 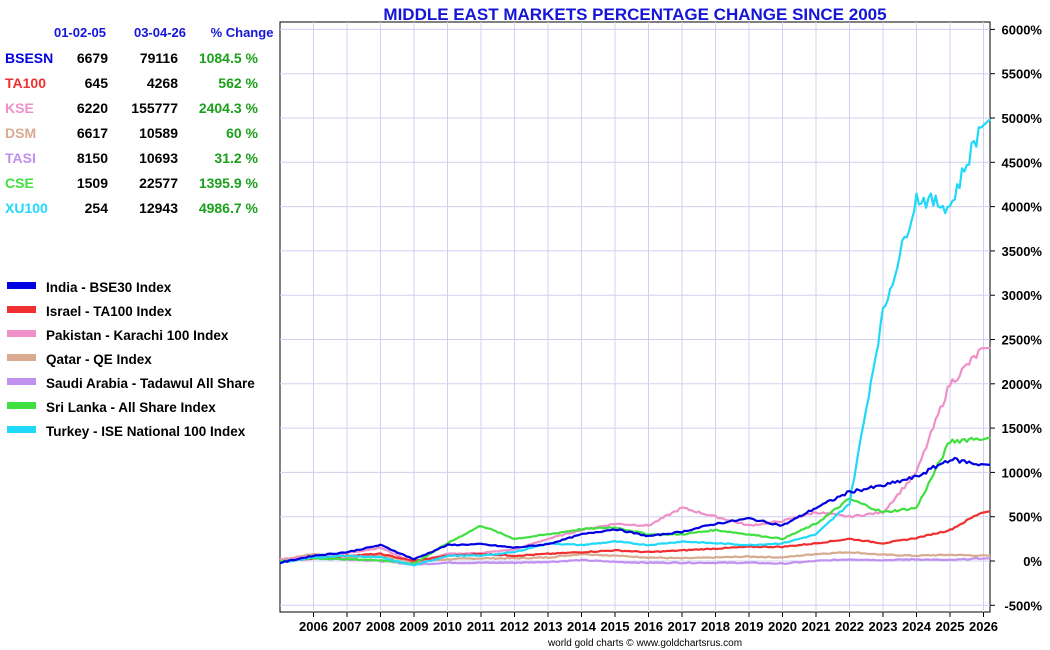 I want to click on table-end-value: 4268, so click(x=162, y=83).